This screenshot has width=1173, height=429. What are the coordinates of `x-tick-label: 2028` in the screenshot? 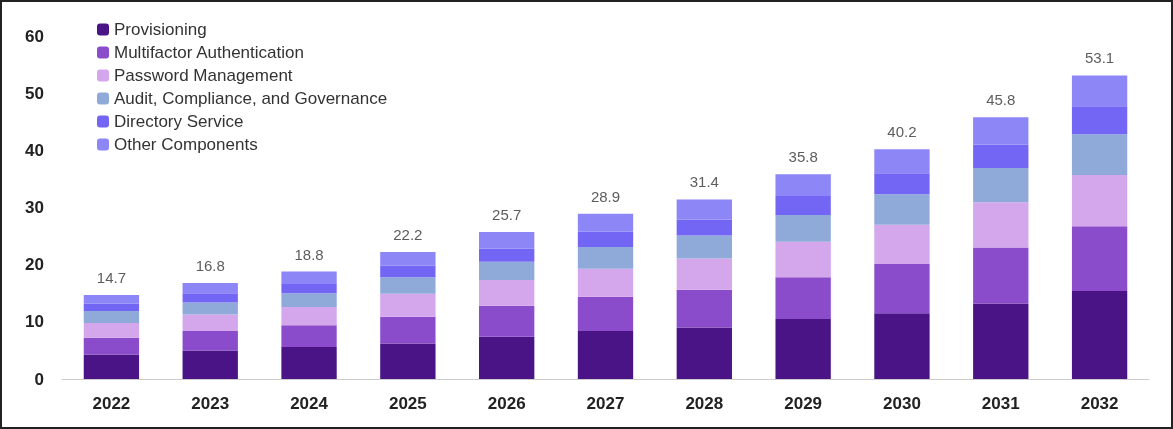 It's located at (704, 403).